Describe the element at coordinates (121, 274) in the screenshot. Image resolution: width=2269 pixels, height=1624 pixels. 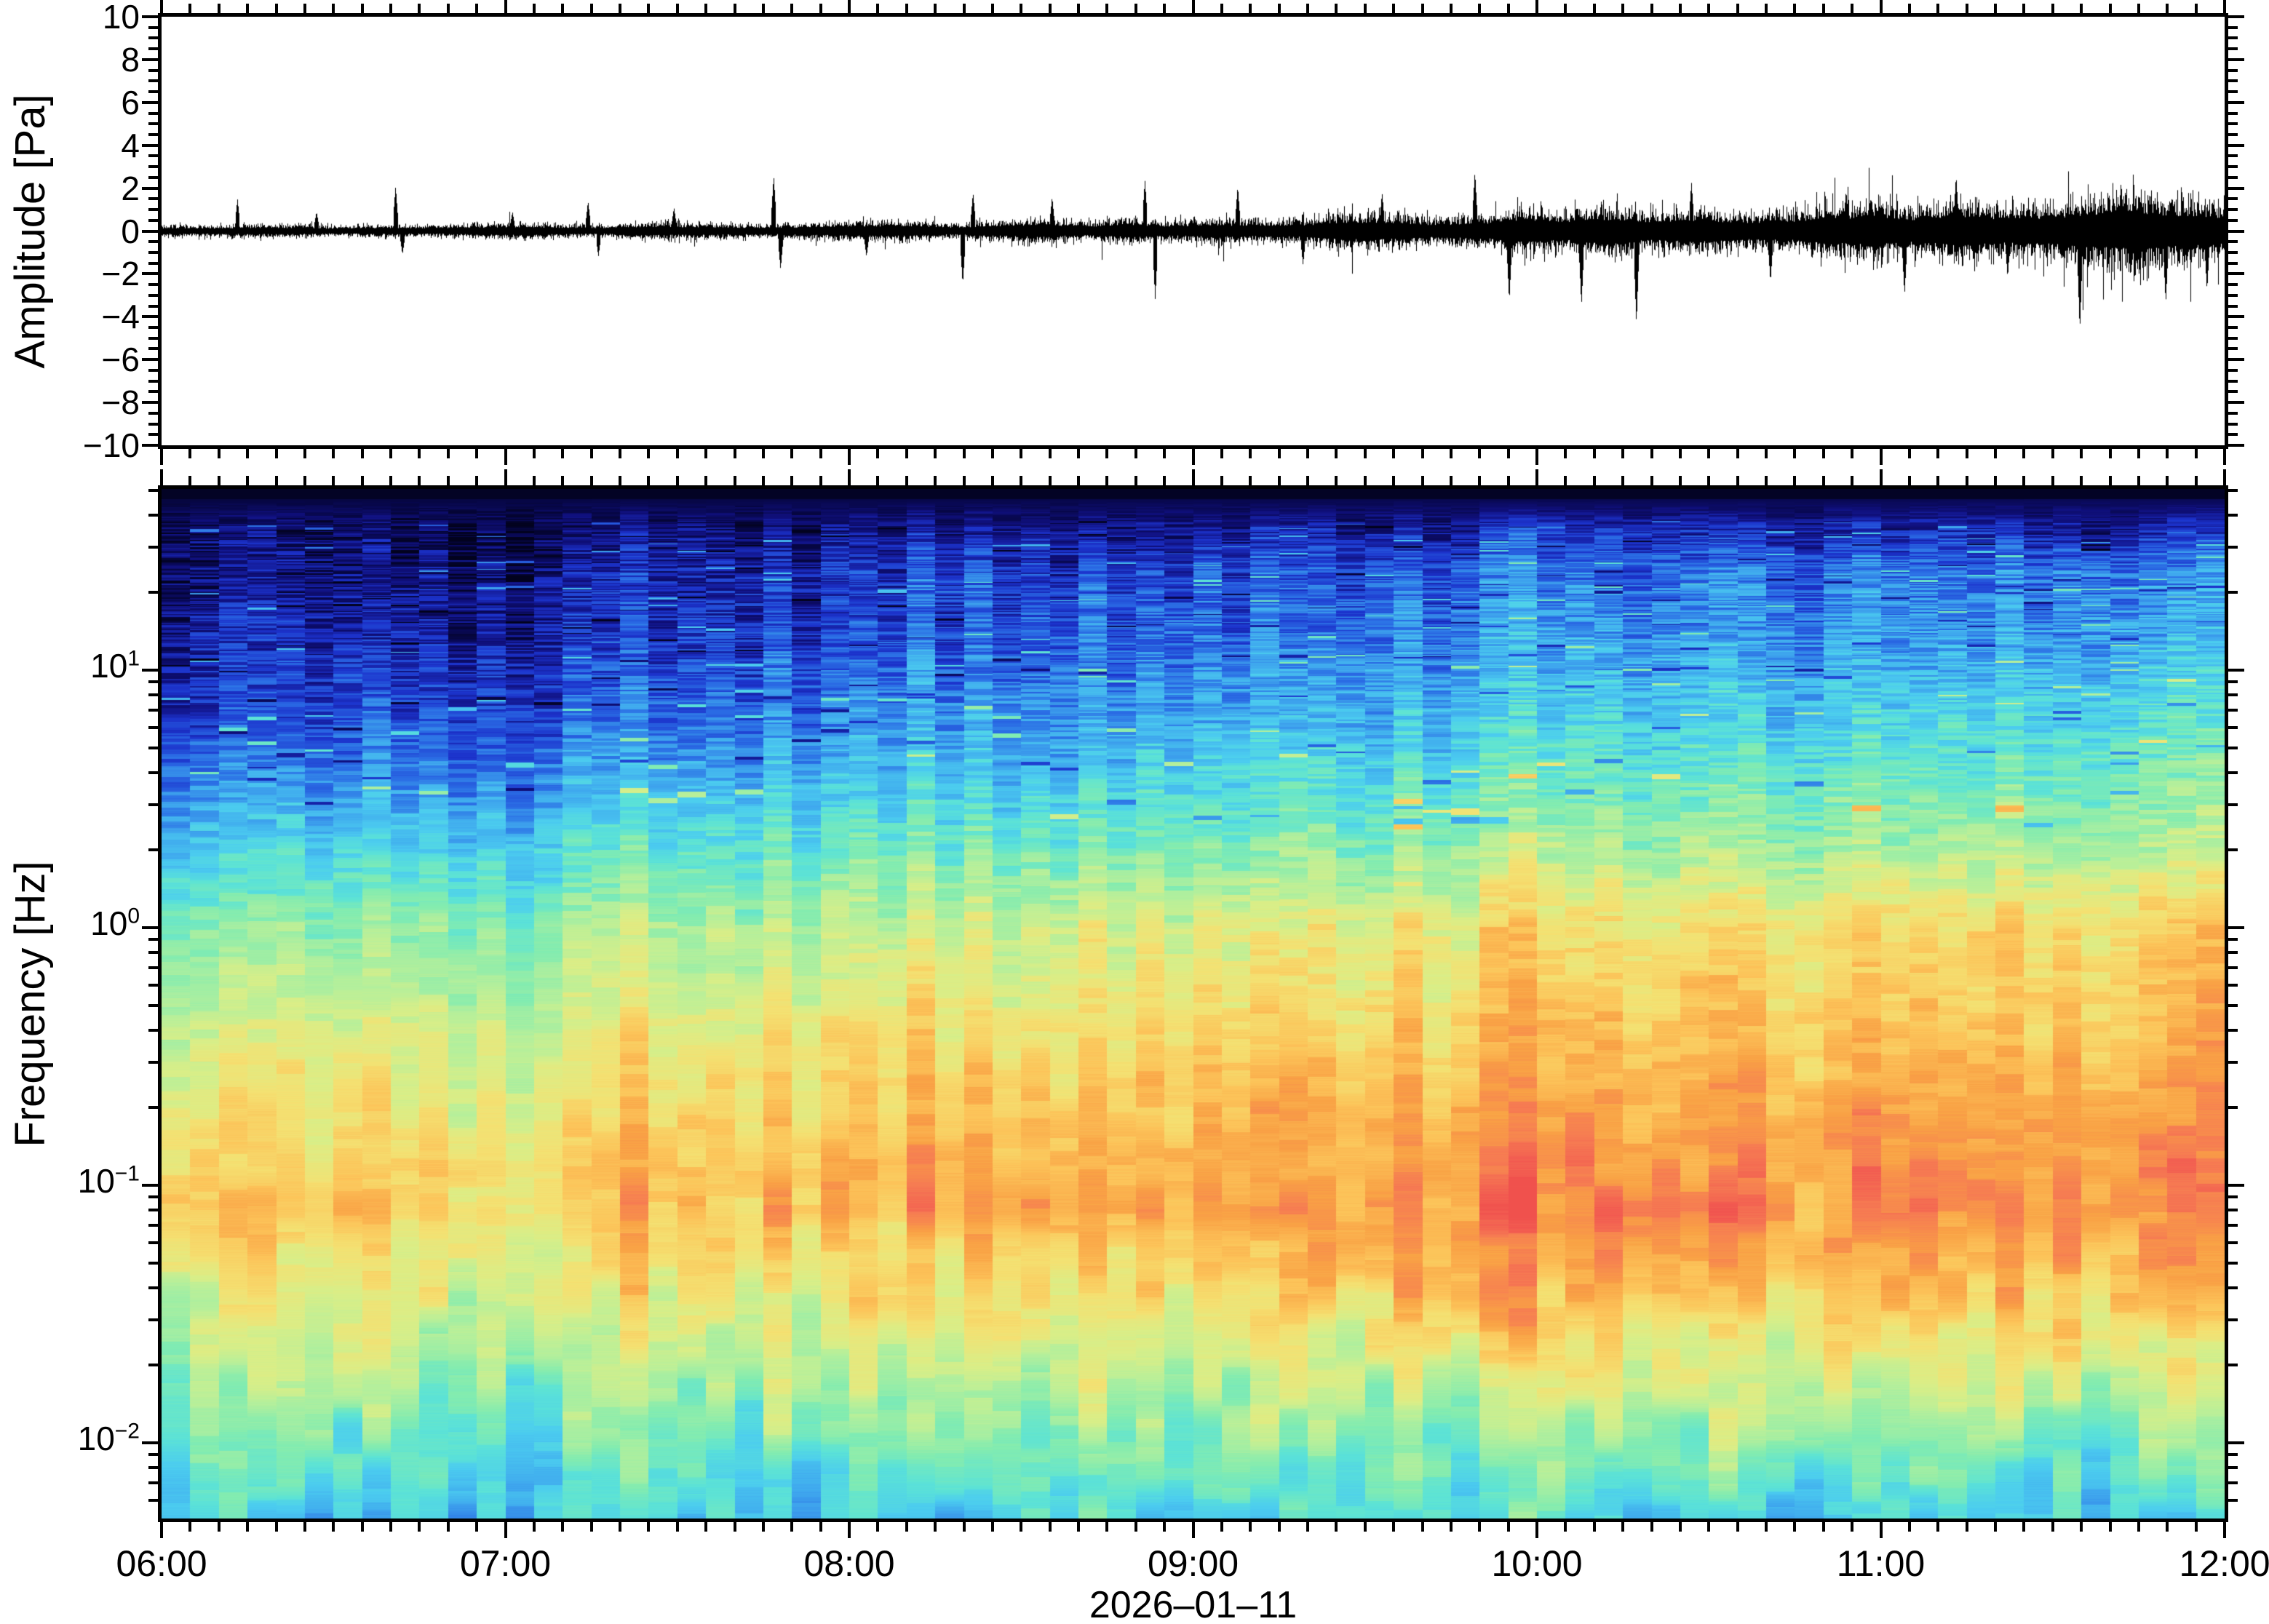
I see `amplitude-tick-label: −2` at that location.